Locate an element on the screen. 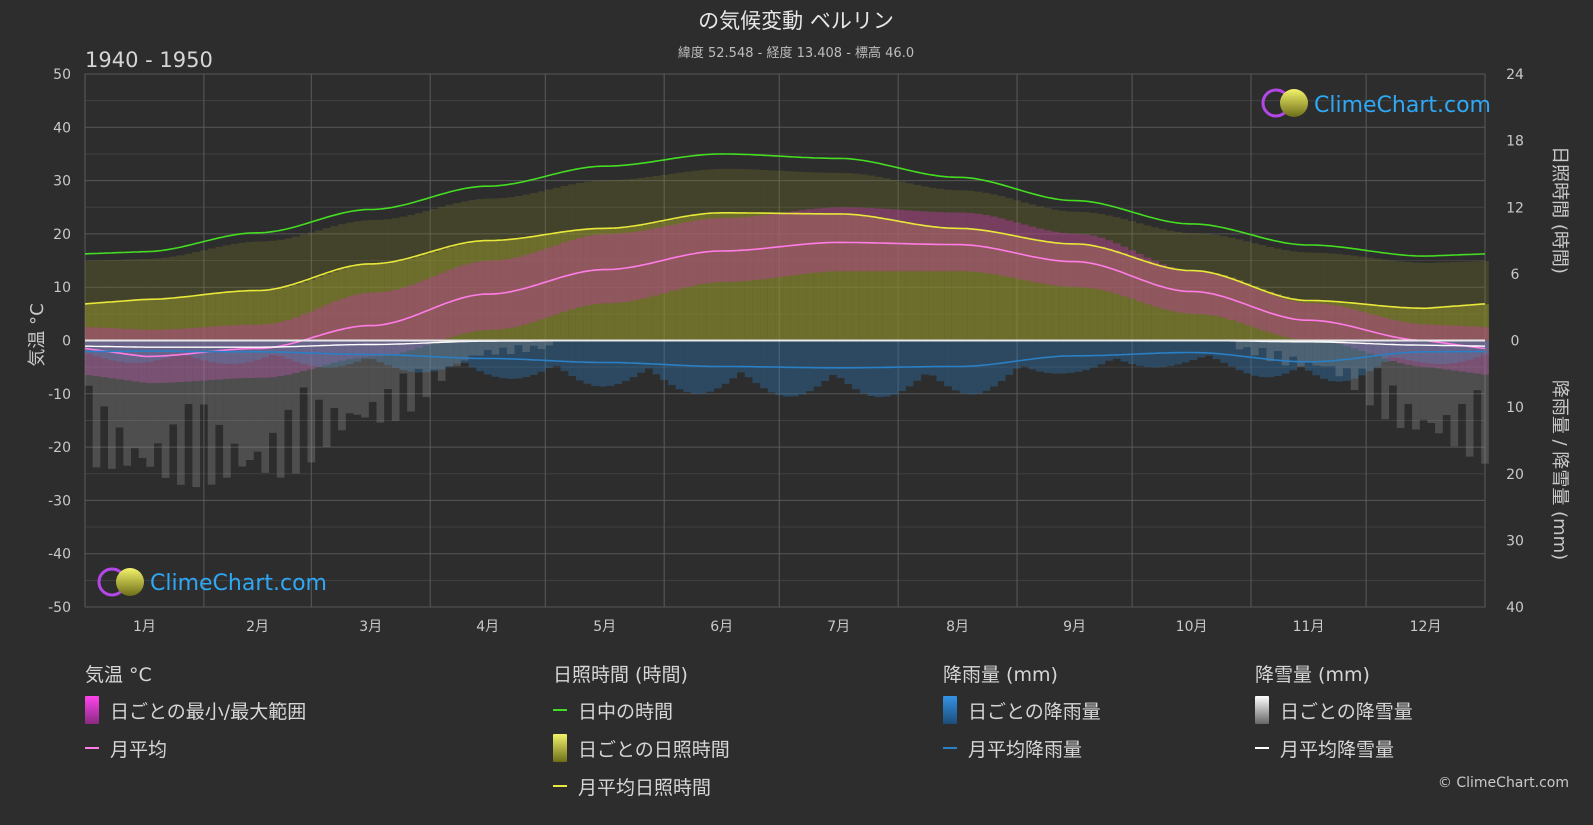 The width and height of the screenshot is (1593, 825). left-tick-label: -40 is located at coordinates (59, 555).